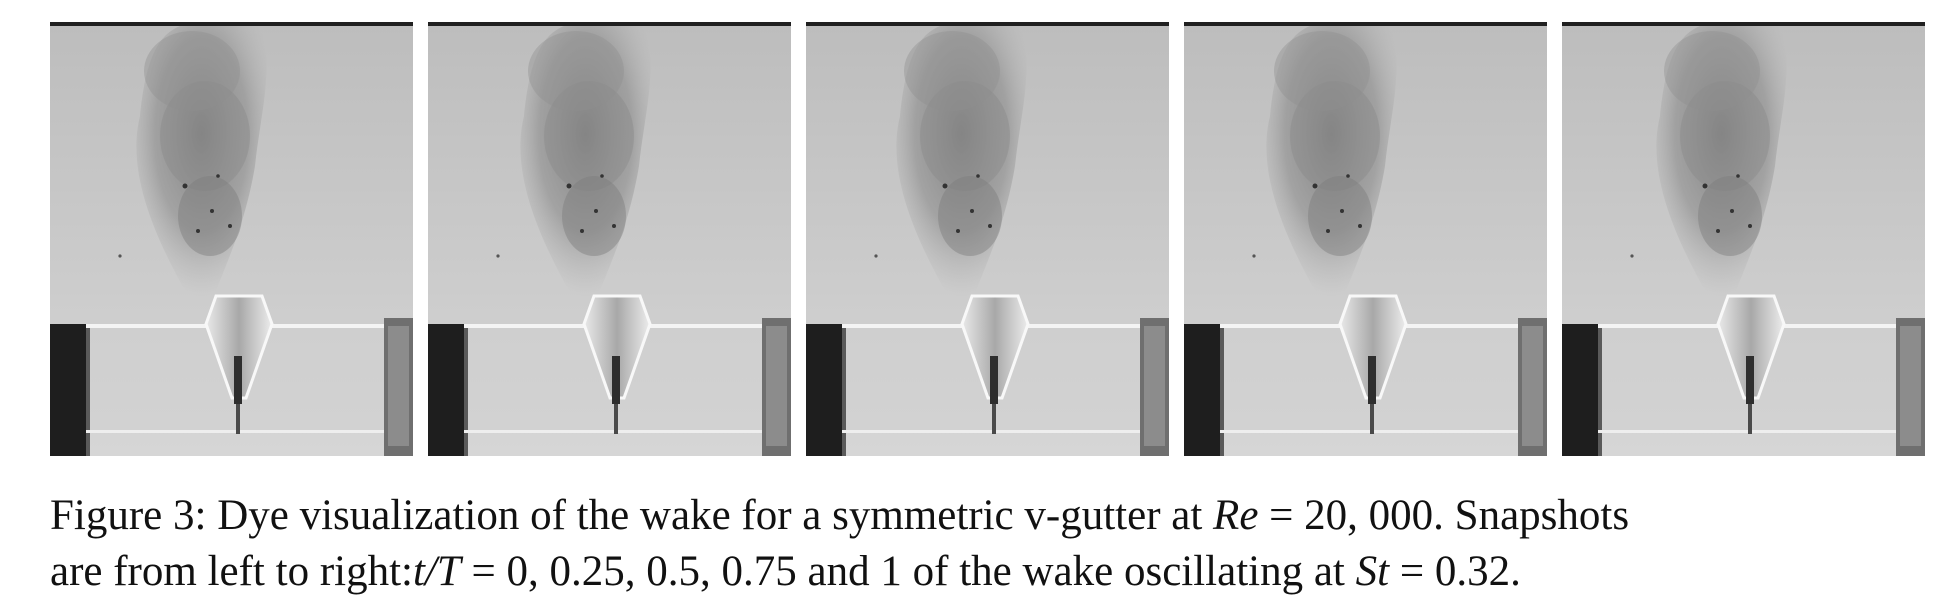 The width and height of the screenshot is (1955, 615). What do you see at coordinates (1460, 571) in the screenshot?
I see `caption-text: = 0.32.` at bounding box center [1460, 571].